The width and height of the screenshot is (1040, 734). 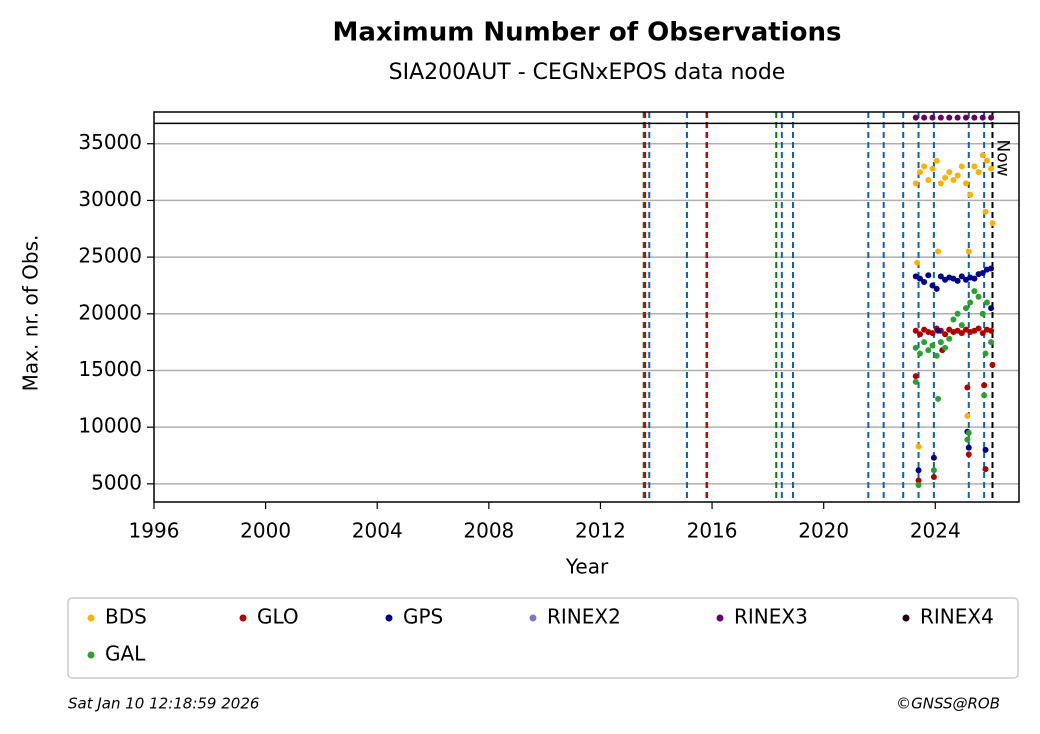 What do you see at coordinates (126, 617) in the screenshot?
I see `legend-label: BDS` at bounding box center [126, 617].